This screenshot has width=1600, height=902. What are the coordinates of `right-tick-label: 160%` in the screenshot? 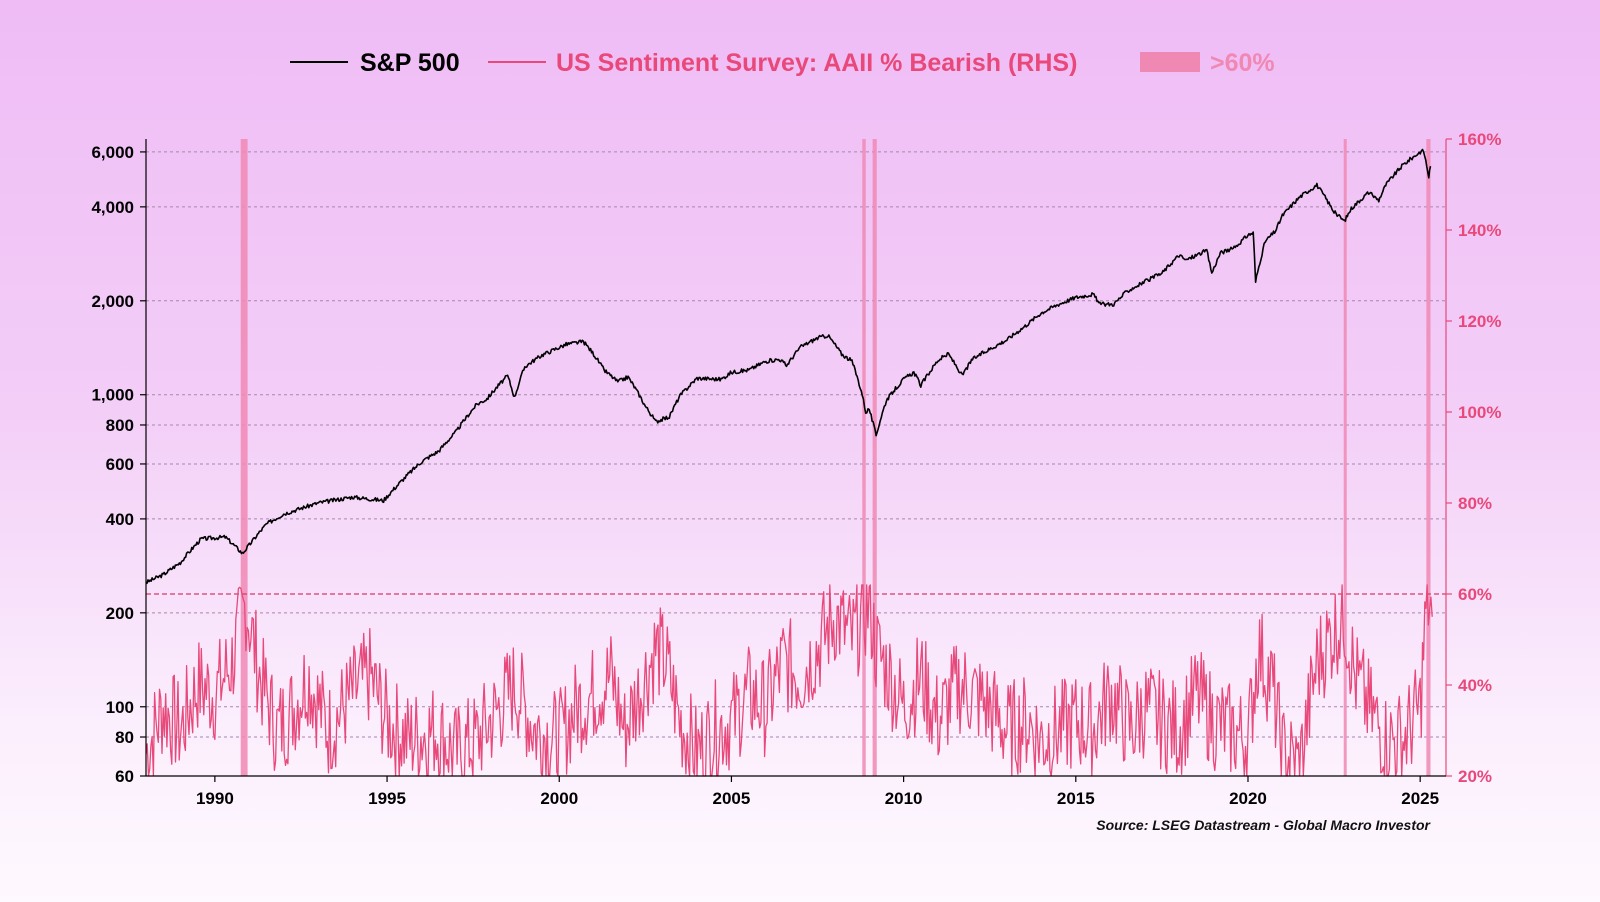 It's located at (1479, 139).